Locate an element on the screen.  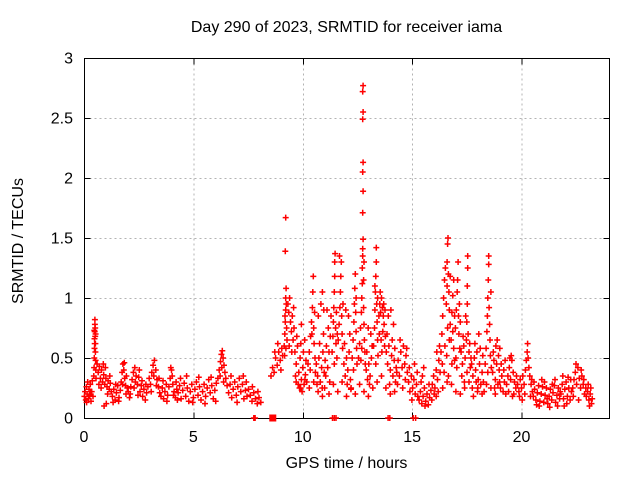
y-axis-label: SRMTID / TECUs is located at coordinates (18, 241).